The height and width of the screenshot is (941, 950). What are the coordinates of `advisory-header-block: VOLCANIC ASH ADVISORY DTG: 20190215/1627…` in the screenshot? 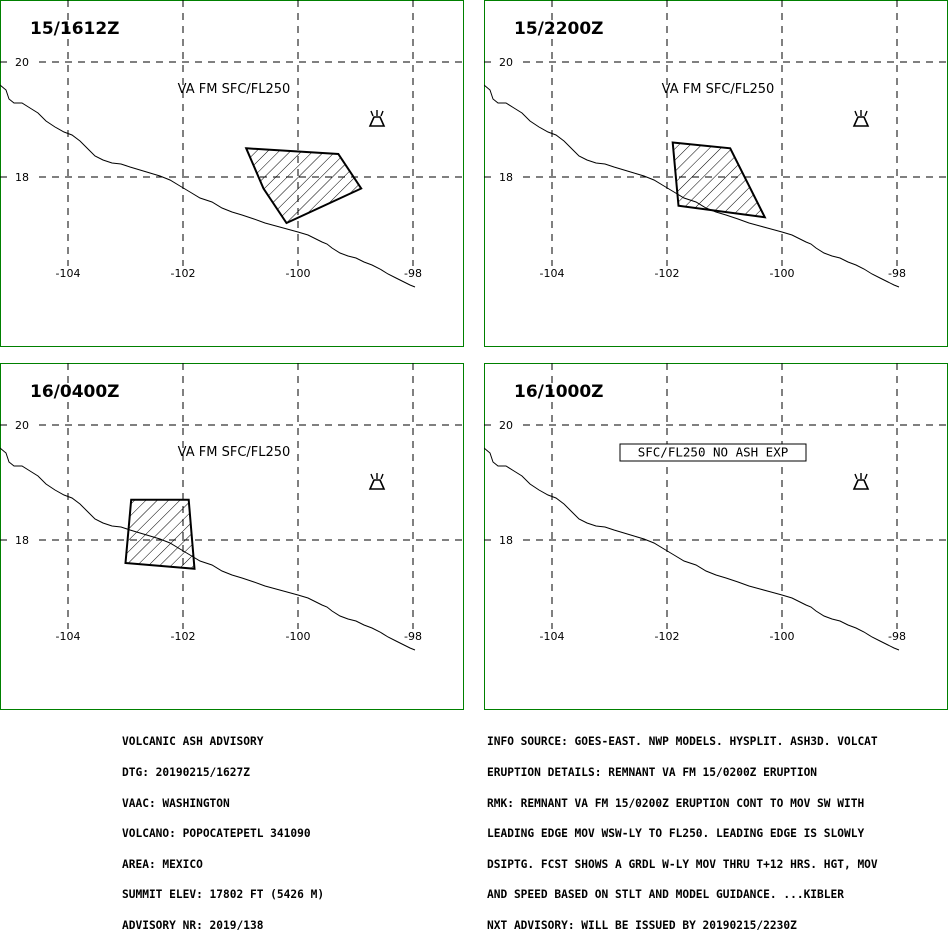 It's located at (223, 829).